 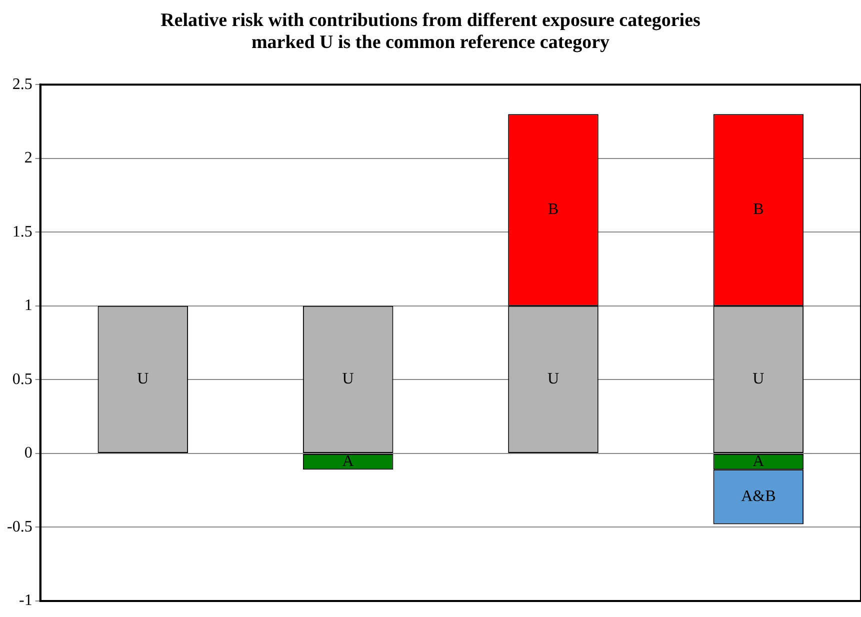 What do you see at coordinates (758, 209) in the screenshot?
I see `text: B` at bounding box center [758, 209].